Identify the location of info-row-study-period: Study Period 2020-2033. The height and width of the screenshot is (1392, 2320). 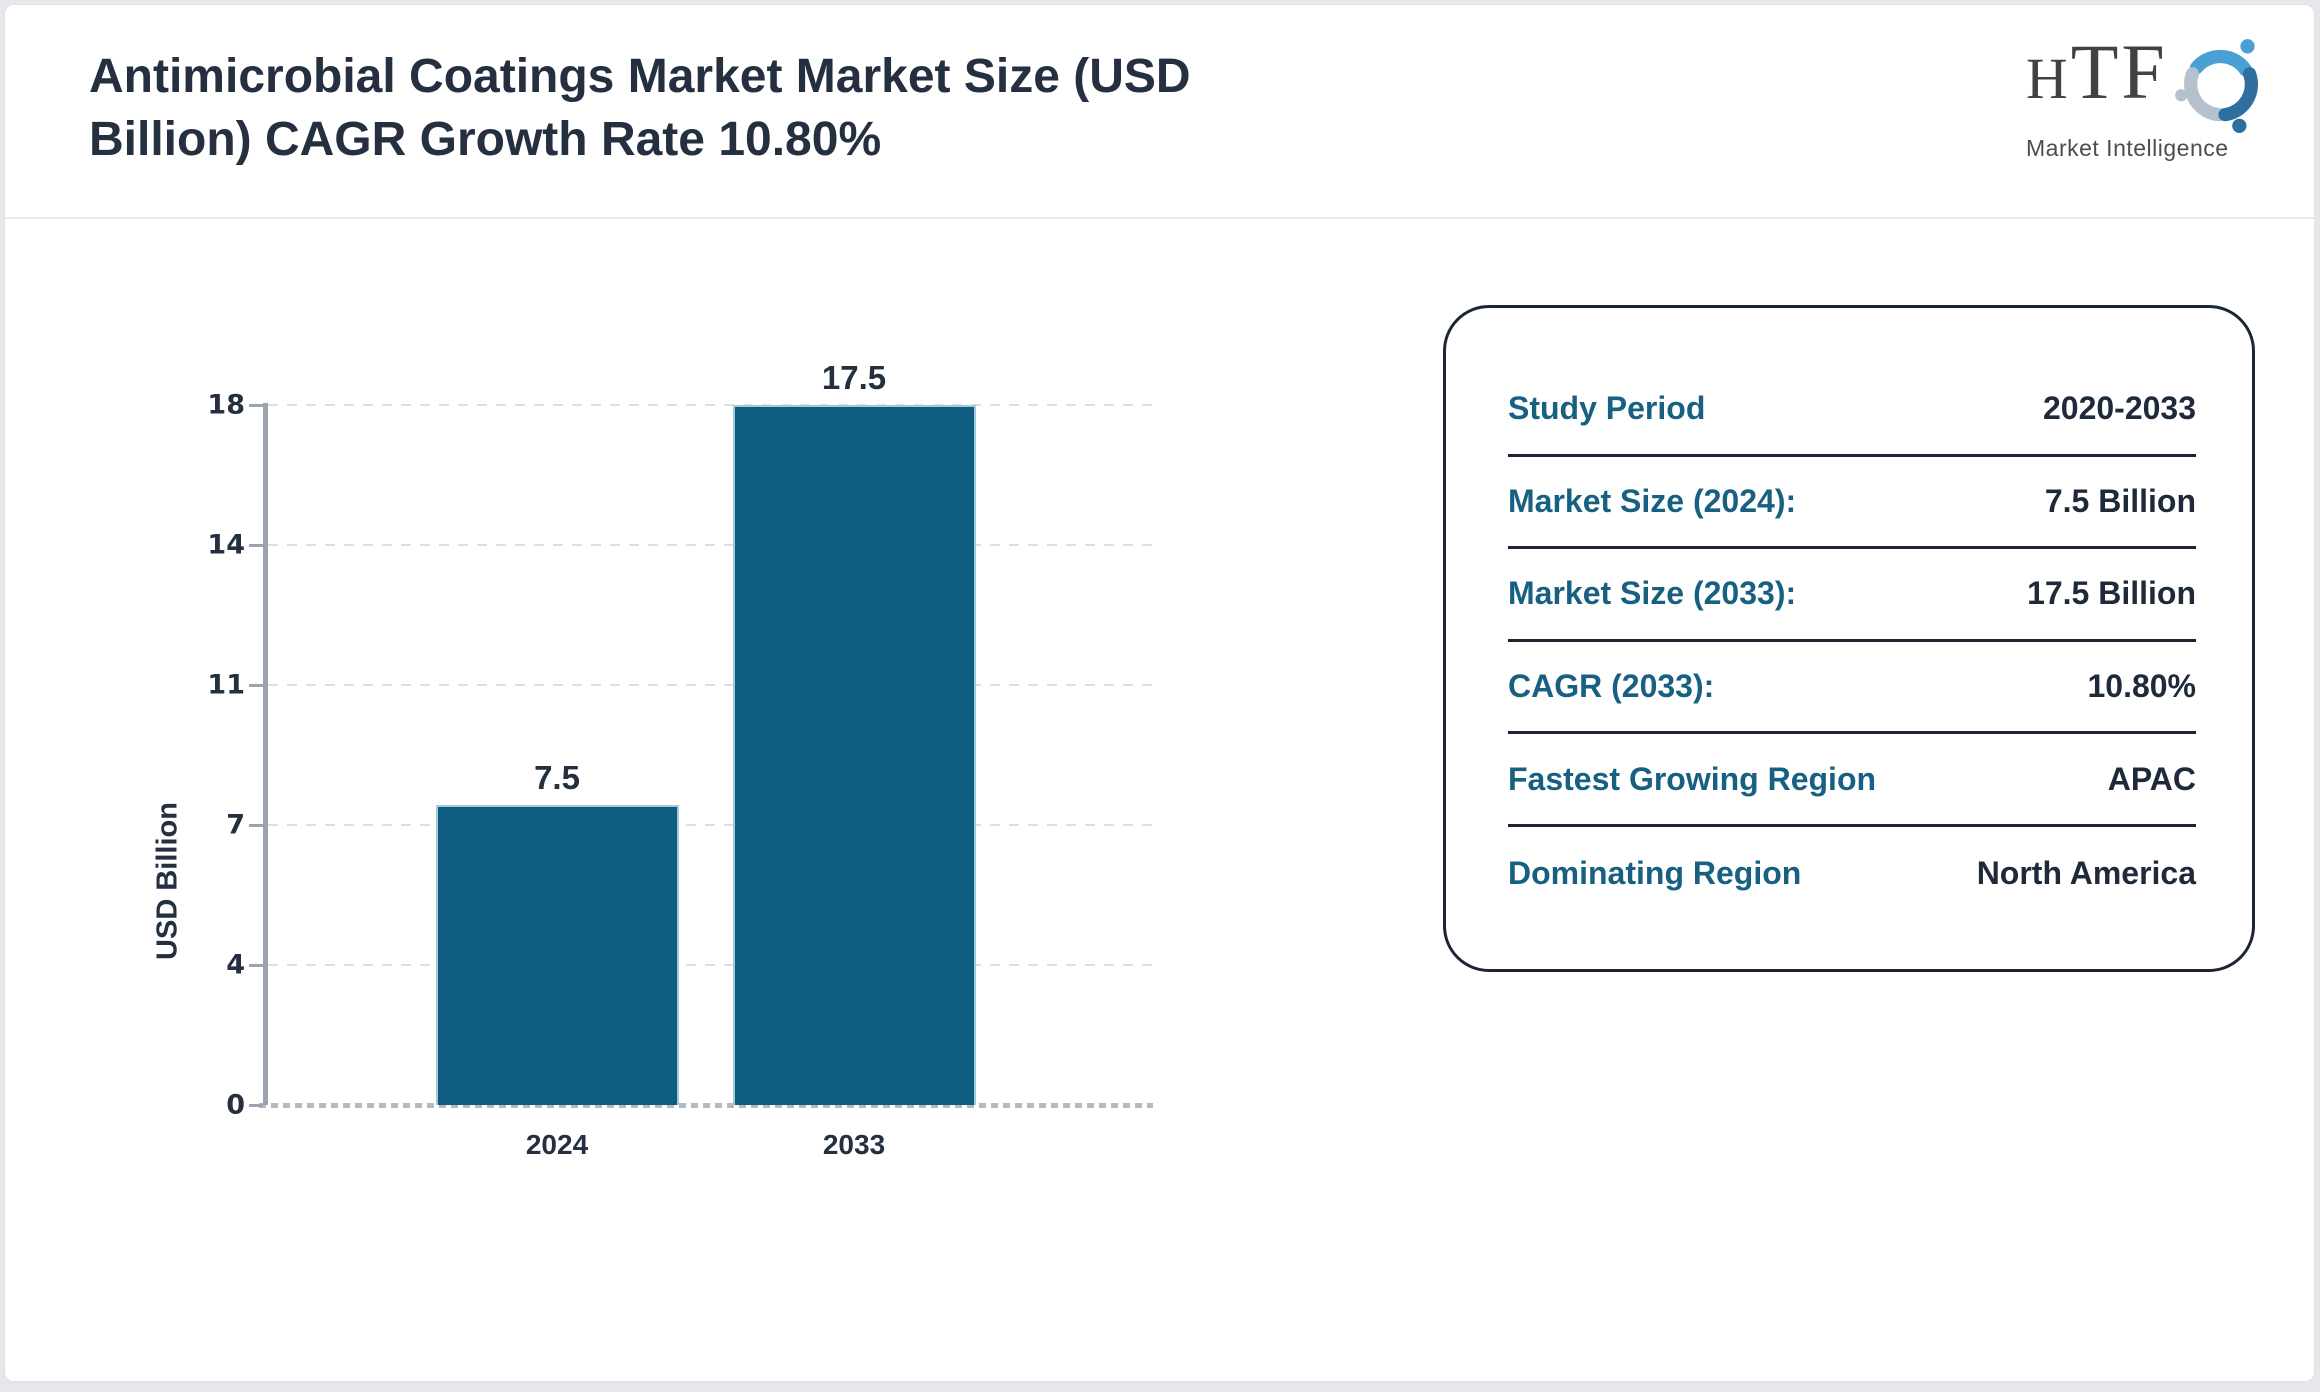
(1852, 410).